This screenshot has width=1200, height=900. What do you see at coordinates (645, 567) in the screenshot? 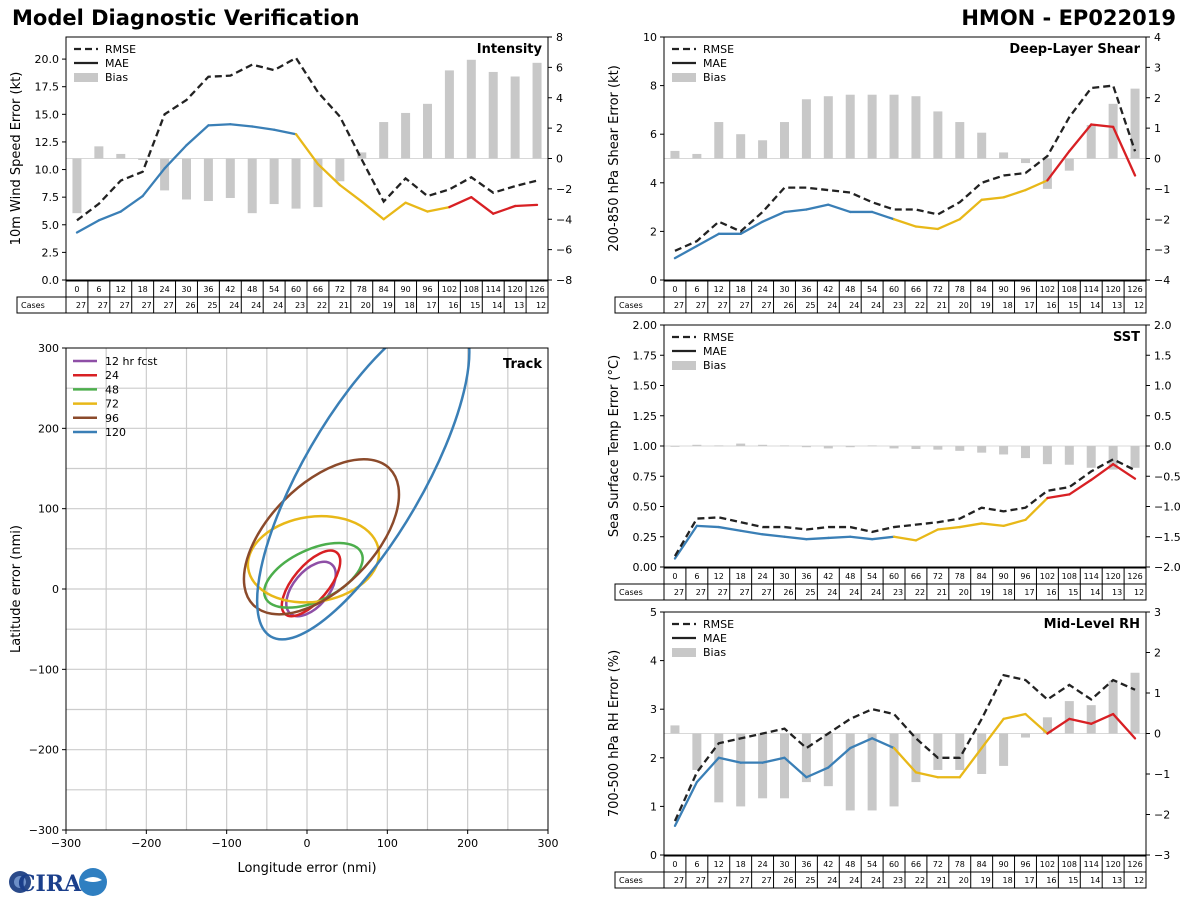
I see `y-tick-label: 0.00` at bounding box center [645, 567].